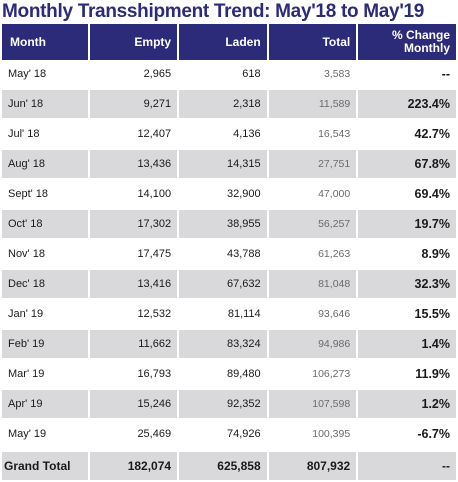  What do you see at coordinates (312, 285) in the screenshot?
I see `cell-total: 81,048` at bounding box center [312, 285].